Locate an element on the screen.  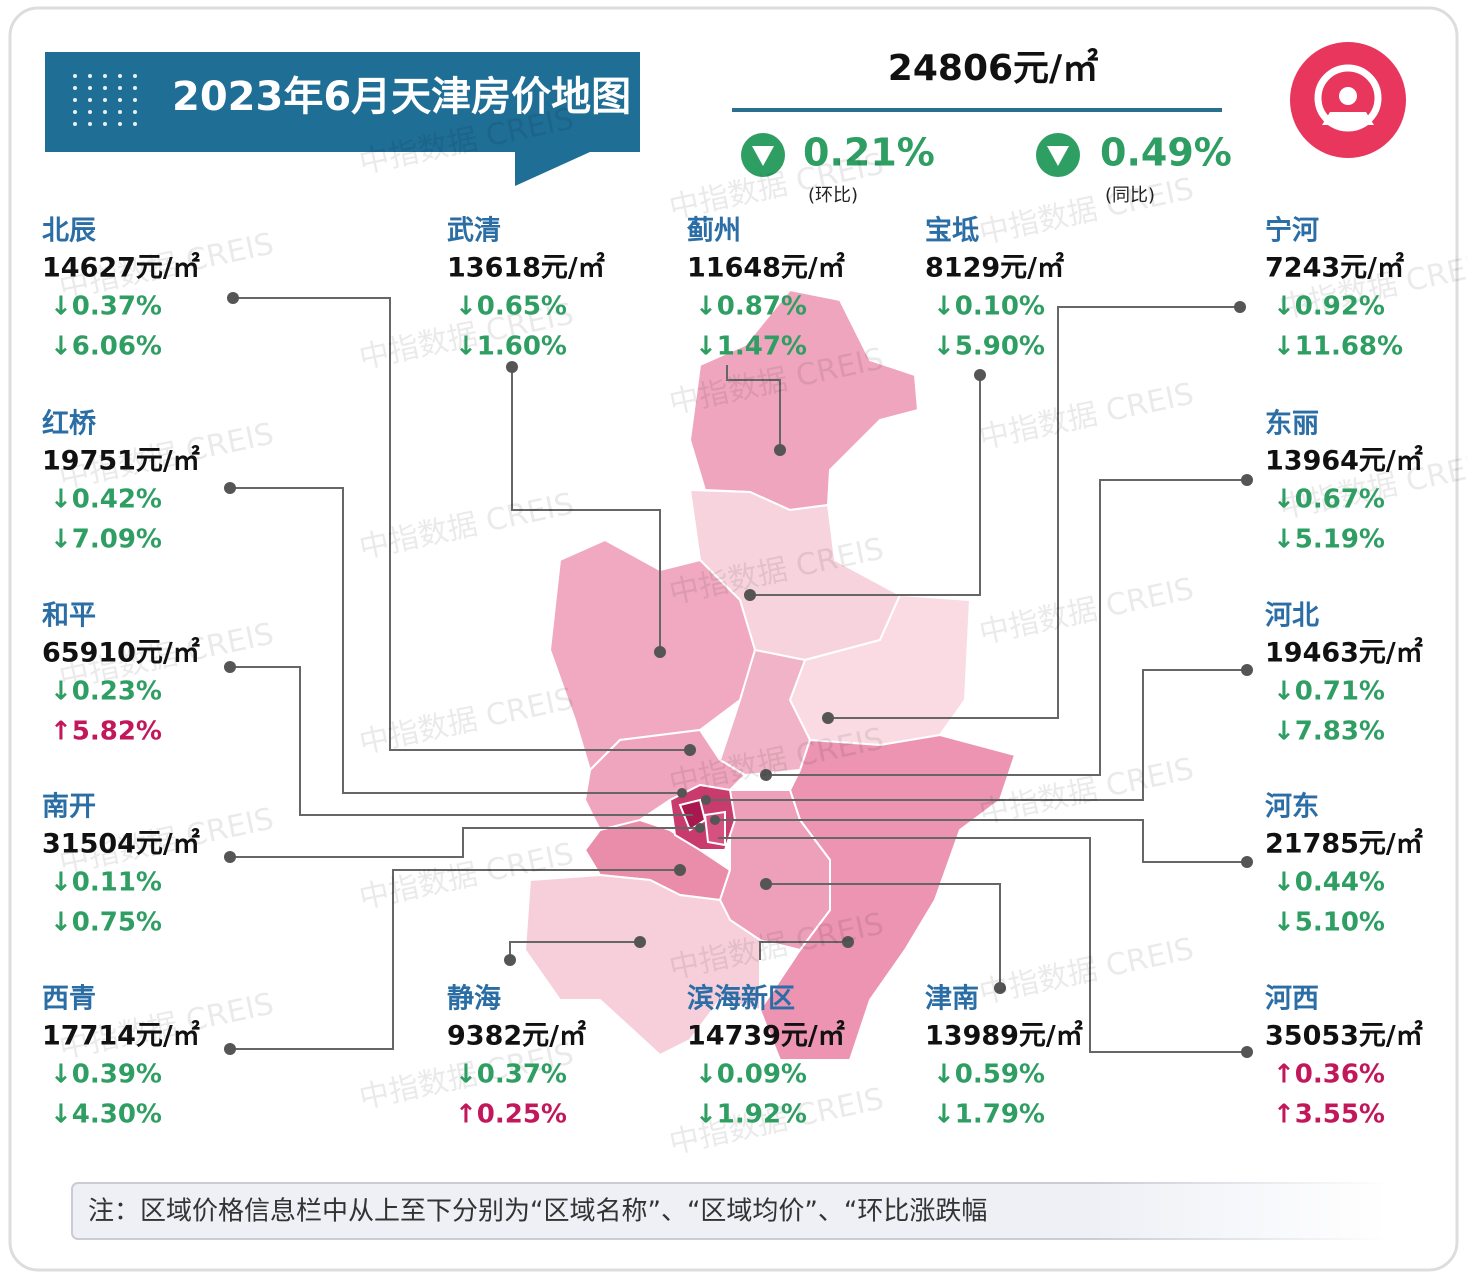
yoy-value: 0.49% is located at coordinates (1166, 153).